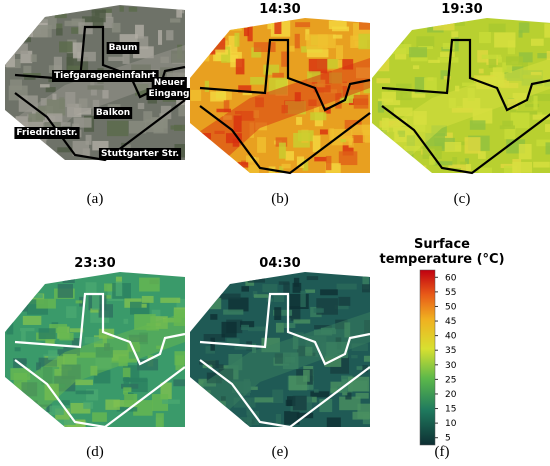  Describe the element at coordinates (46, 133) in the screenshot. I see `map-label: Friedrichstr.` at that location.